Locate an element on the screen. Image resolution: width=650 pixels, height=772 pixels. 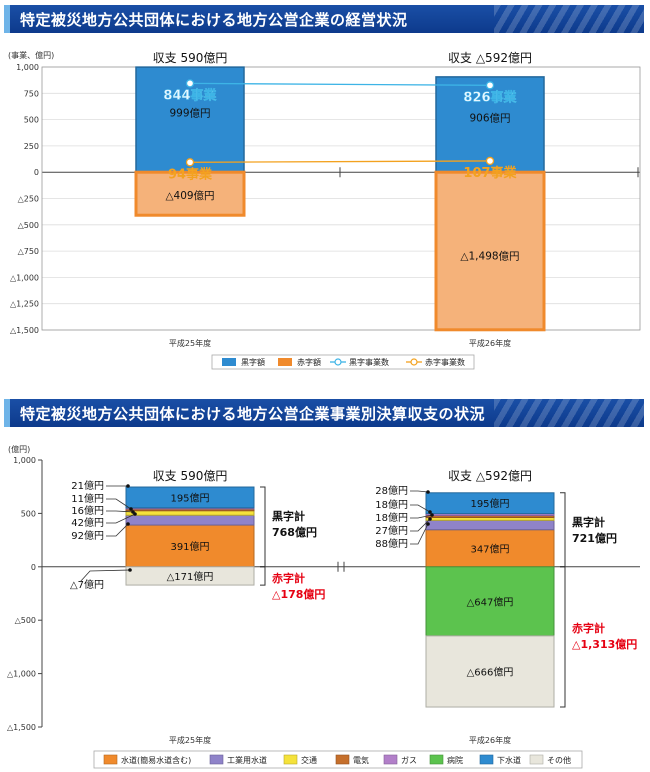
black-count-label: 826事業 is located at coordinates (490, 97).